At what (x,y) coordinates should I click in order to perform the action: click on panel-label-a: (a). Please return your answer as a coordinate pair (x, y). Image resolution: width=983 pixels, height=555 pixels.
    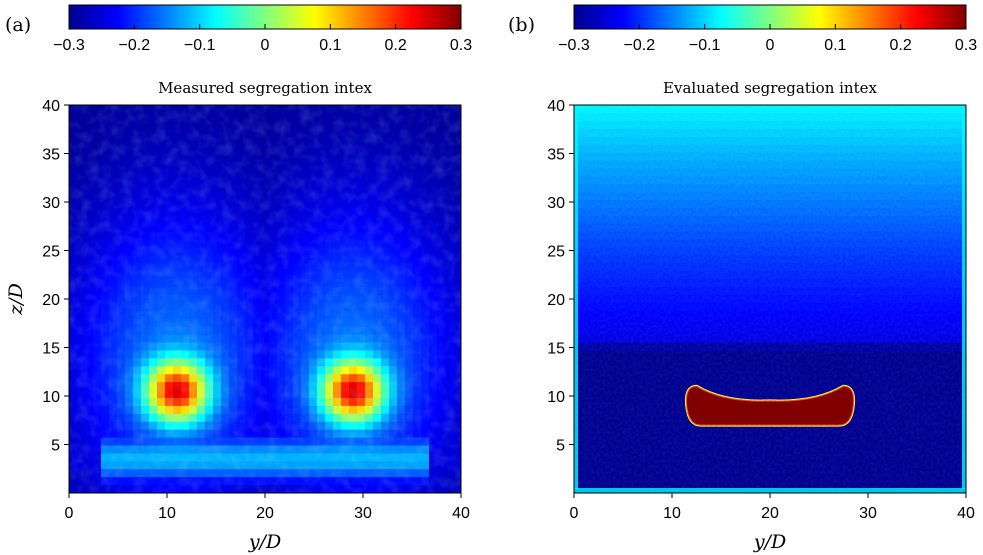
    Looking at the image, I should click on (18, 25).